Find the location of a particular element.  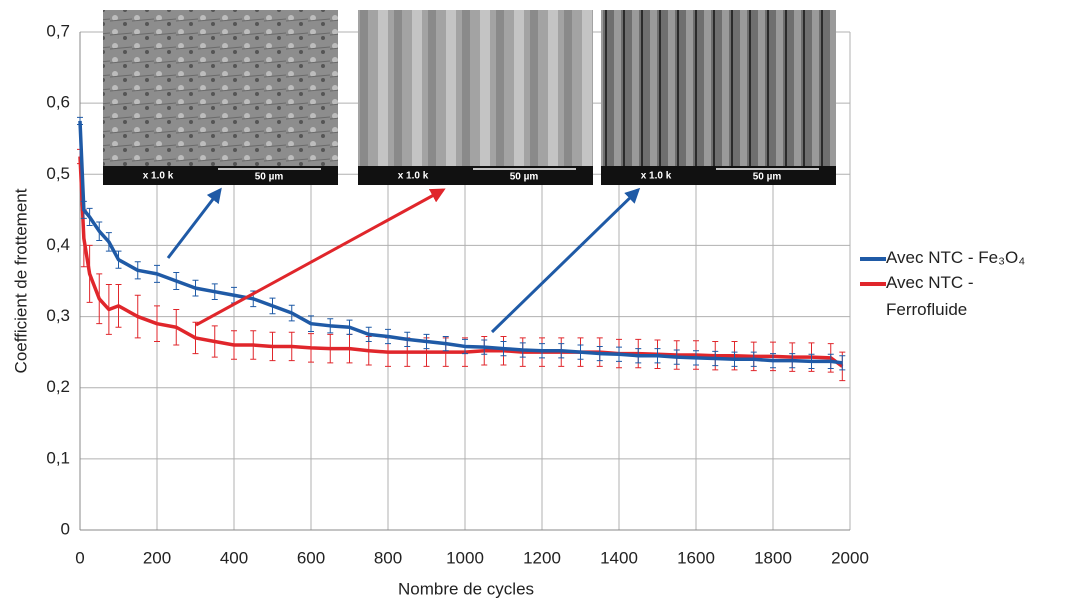

x-tick-label: 1600 is located at coordinates (696, 557).